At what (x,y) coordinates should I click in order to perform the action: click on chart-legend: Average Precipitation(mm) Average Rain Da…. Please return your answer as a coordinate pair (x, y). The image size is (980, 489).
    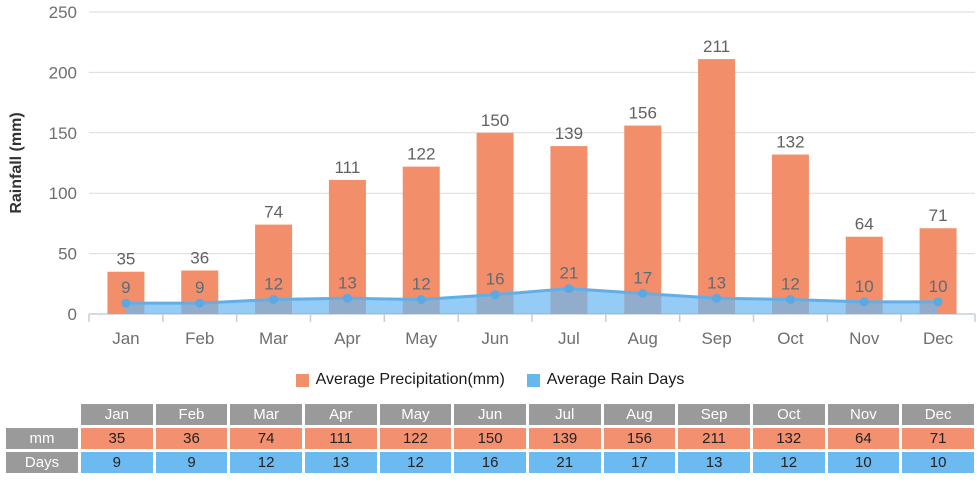
    Looking at the image, I should click on (490, 380).